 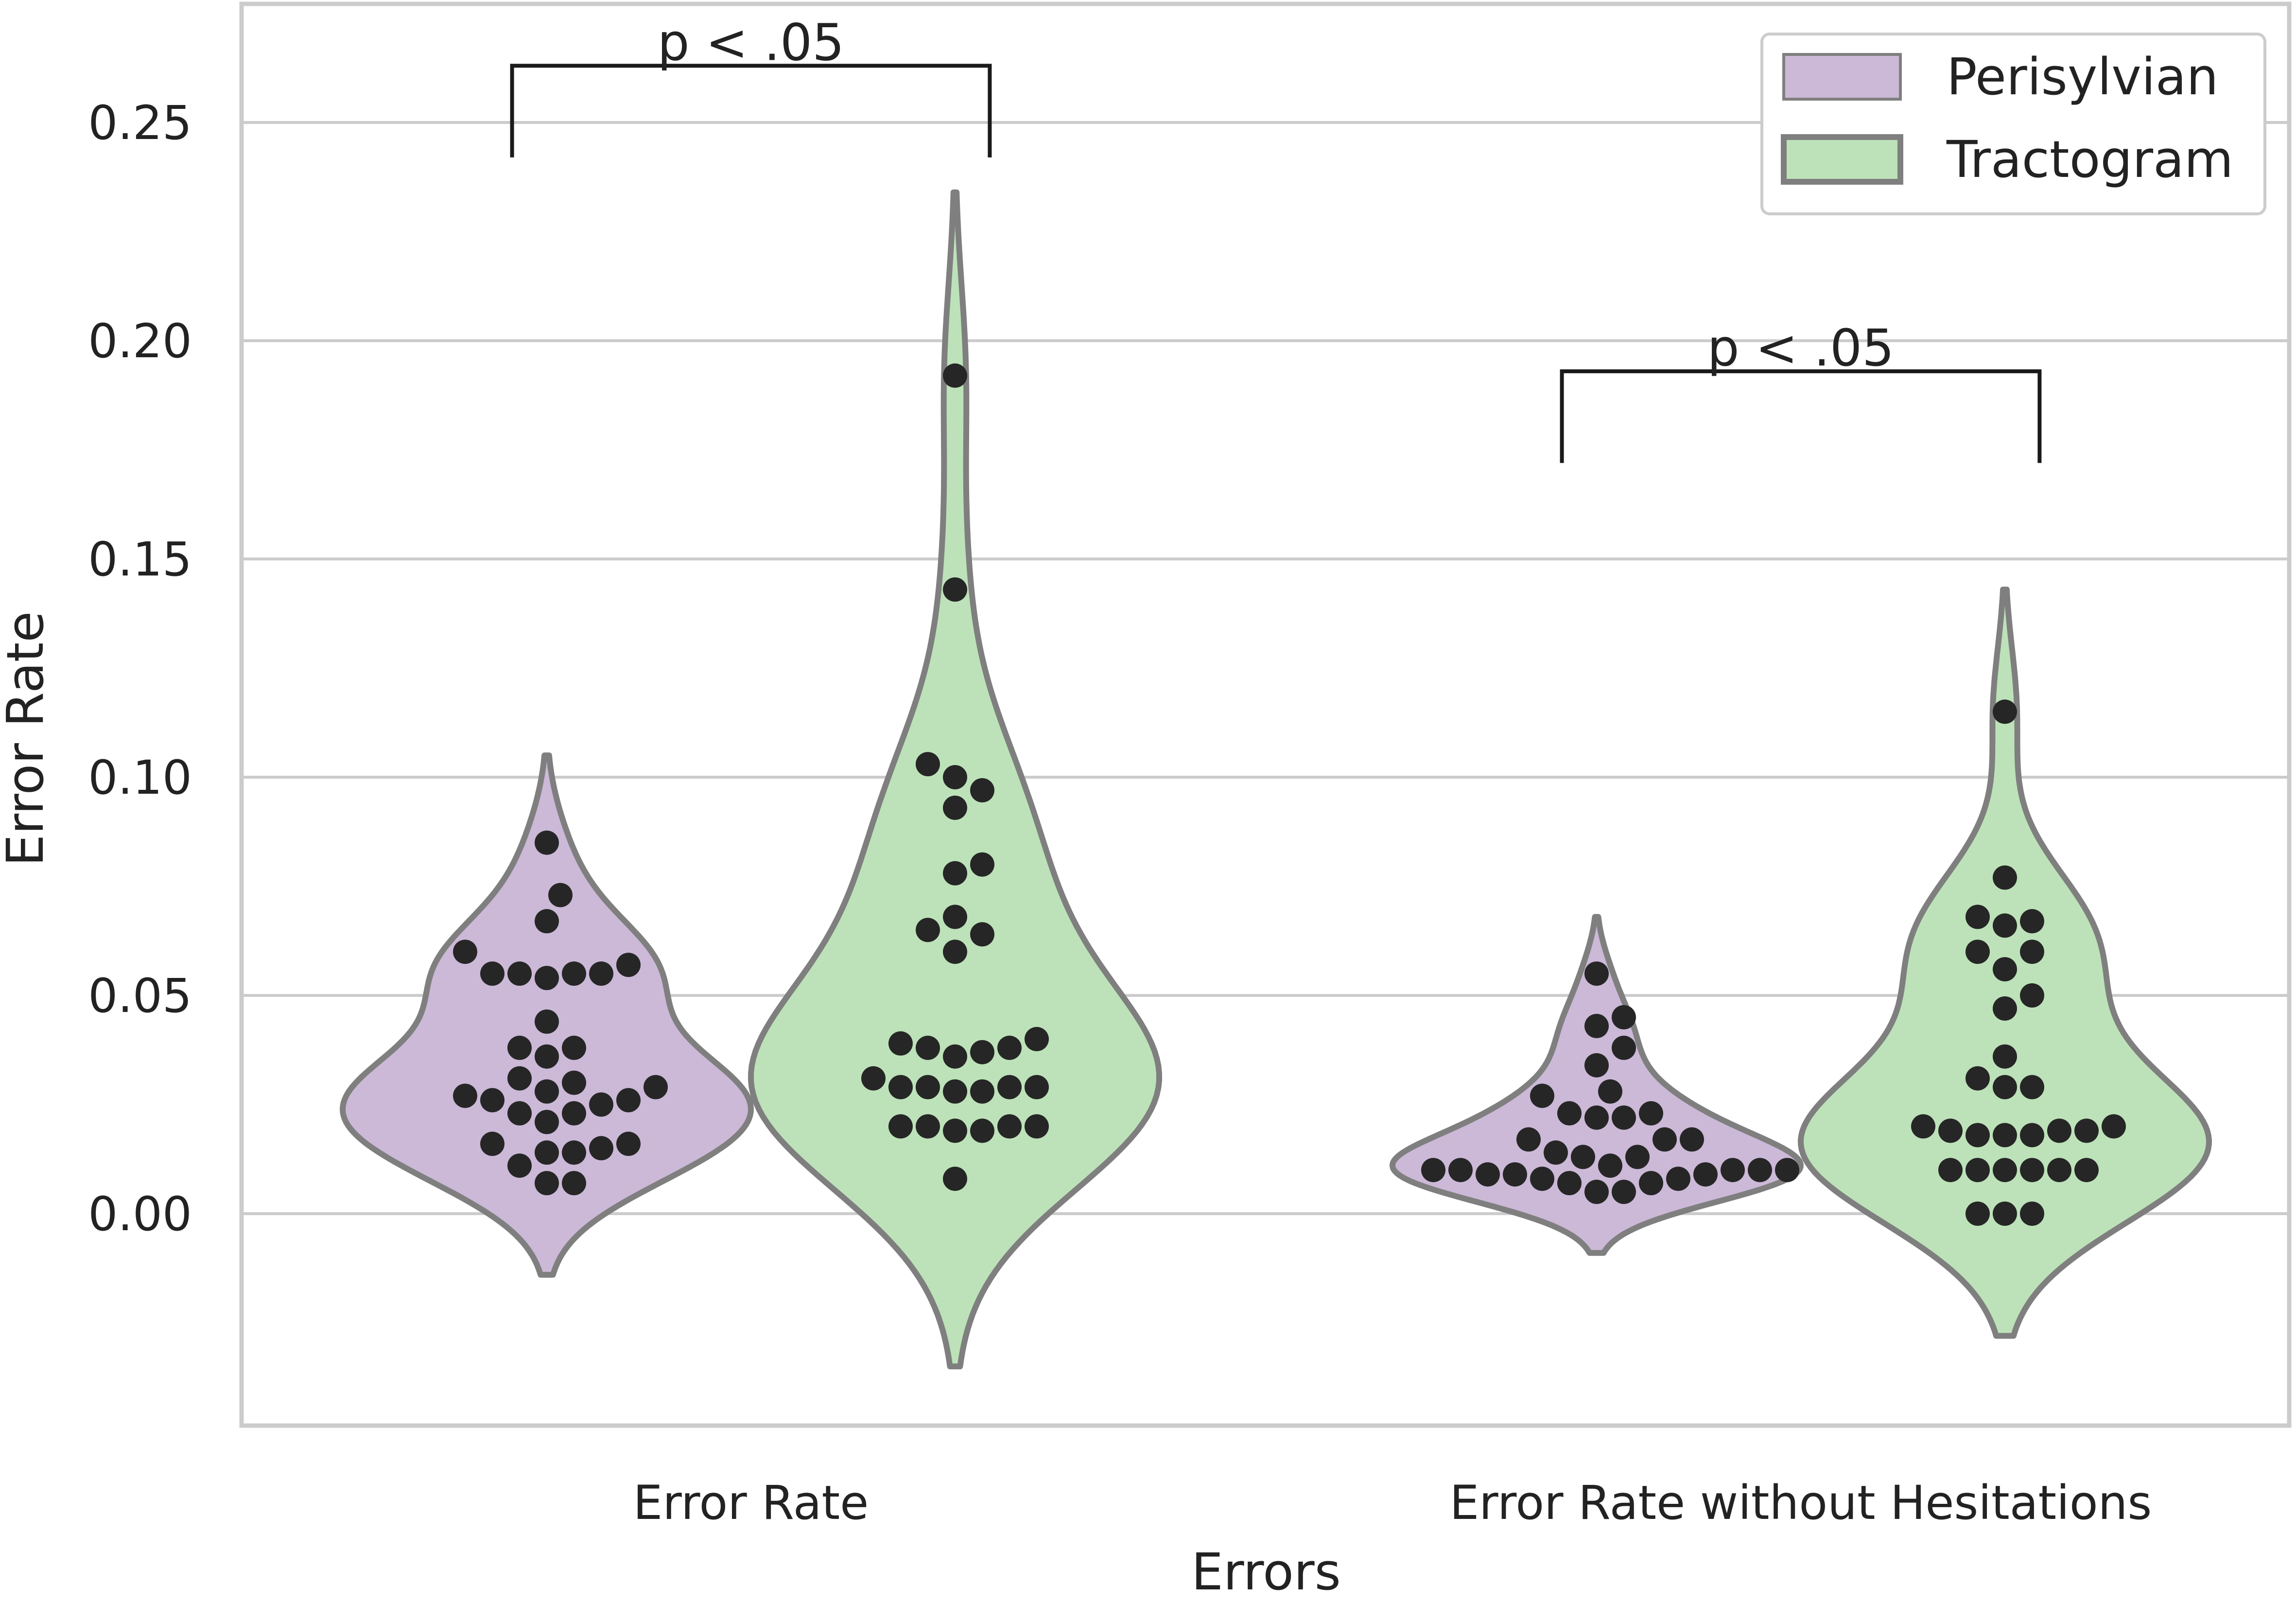 What do you see at coordinates (2082, 76) in the screenshot?
I see `legend-label: Perisylvian` at bounding box center [2082, 76].